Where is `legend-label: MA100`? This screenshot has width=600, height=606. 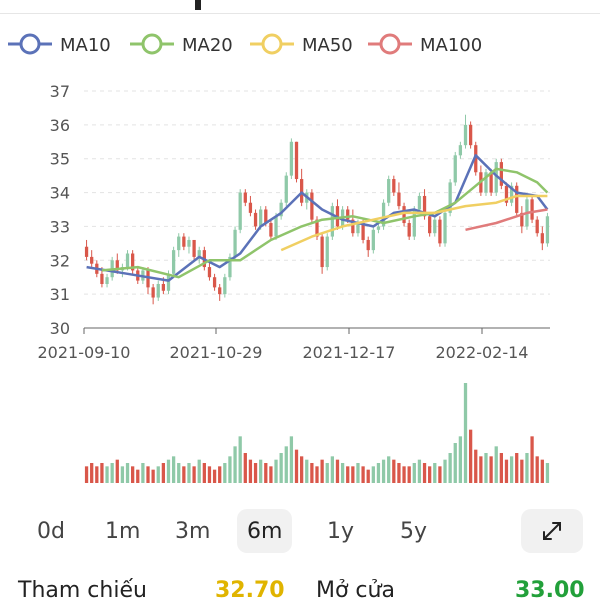 legend-label: MA100 is located at coordinates (451, 45).